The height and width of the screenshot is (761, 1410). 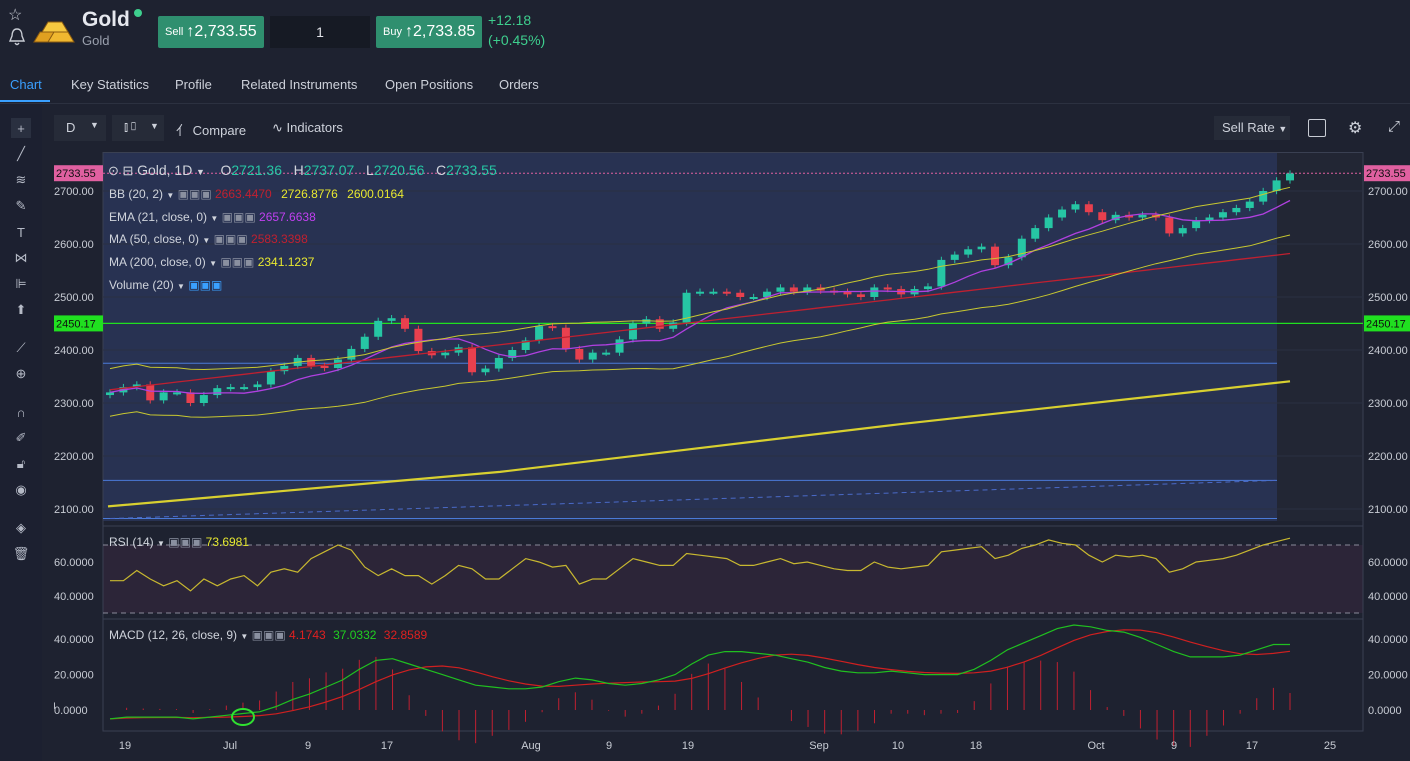 I want to click on ma50-label: MA (50, close, 0), so click(x=154, y=239).